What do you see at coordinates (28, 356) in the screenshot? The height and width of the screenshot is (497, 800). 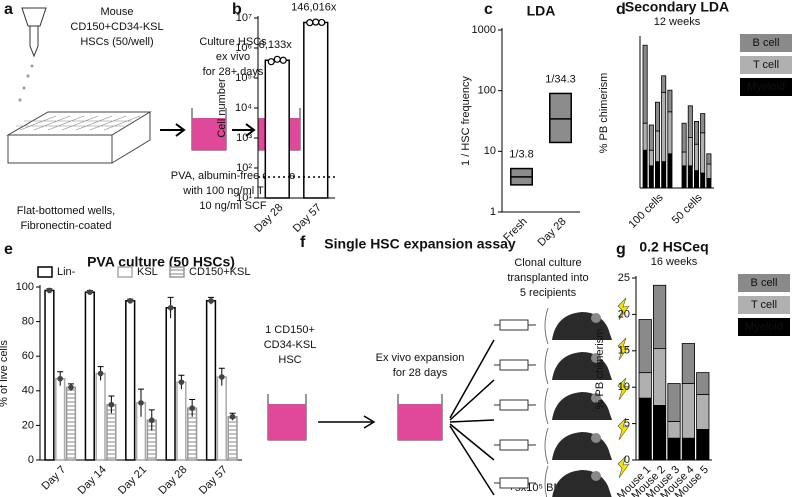 I see `y-tick-label: 60` at bounding box center [28, 356].